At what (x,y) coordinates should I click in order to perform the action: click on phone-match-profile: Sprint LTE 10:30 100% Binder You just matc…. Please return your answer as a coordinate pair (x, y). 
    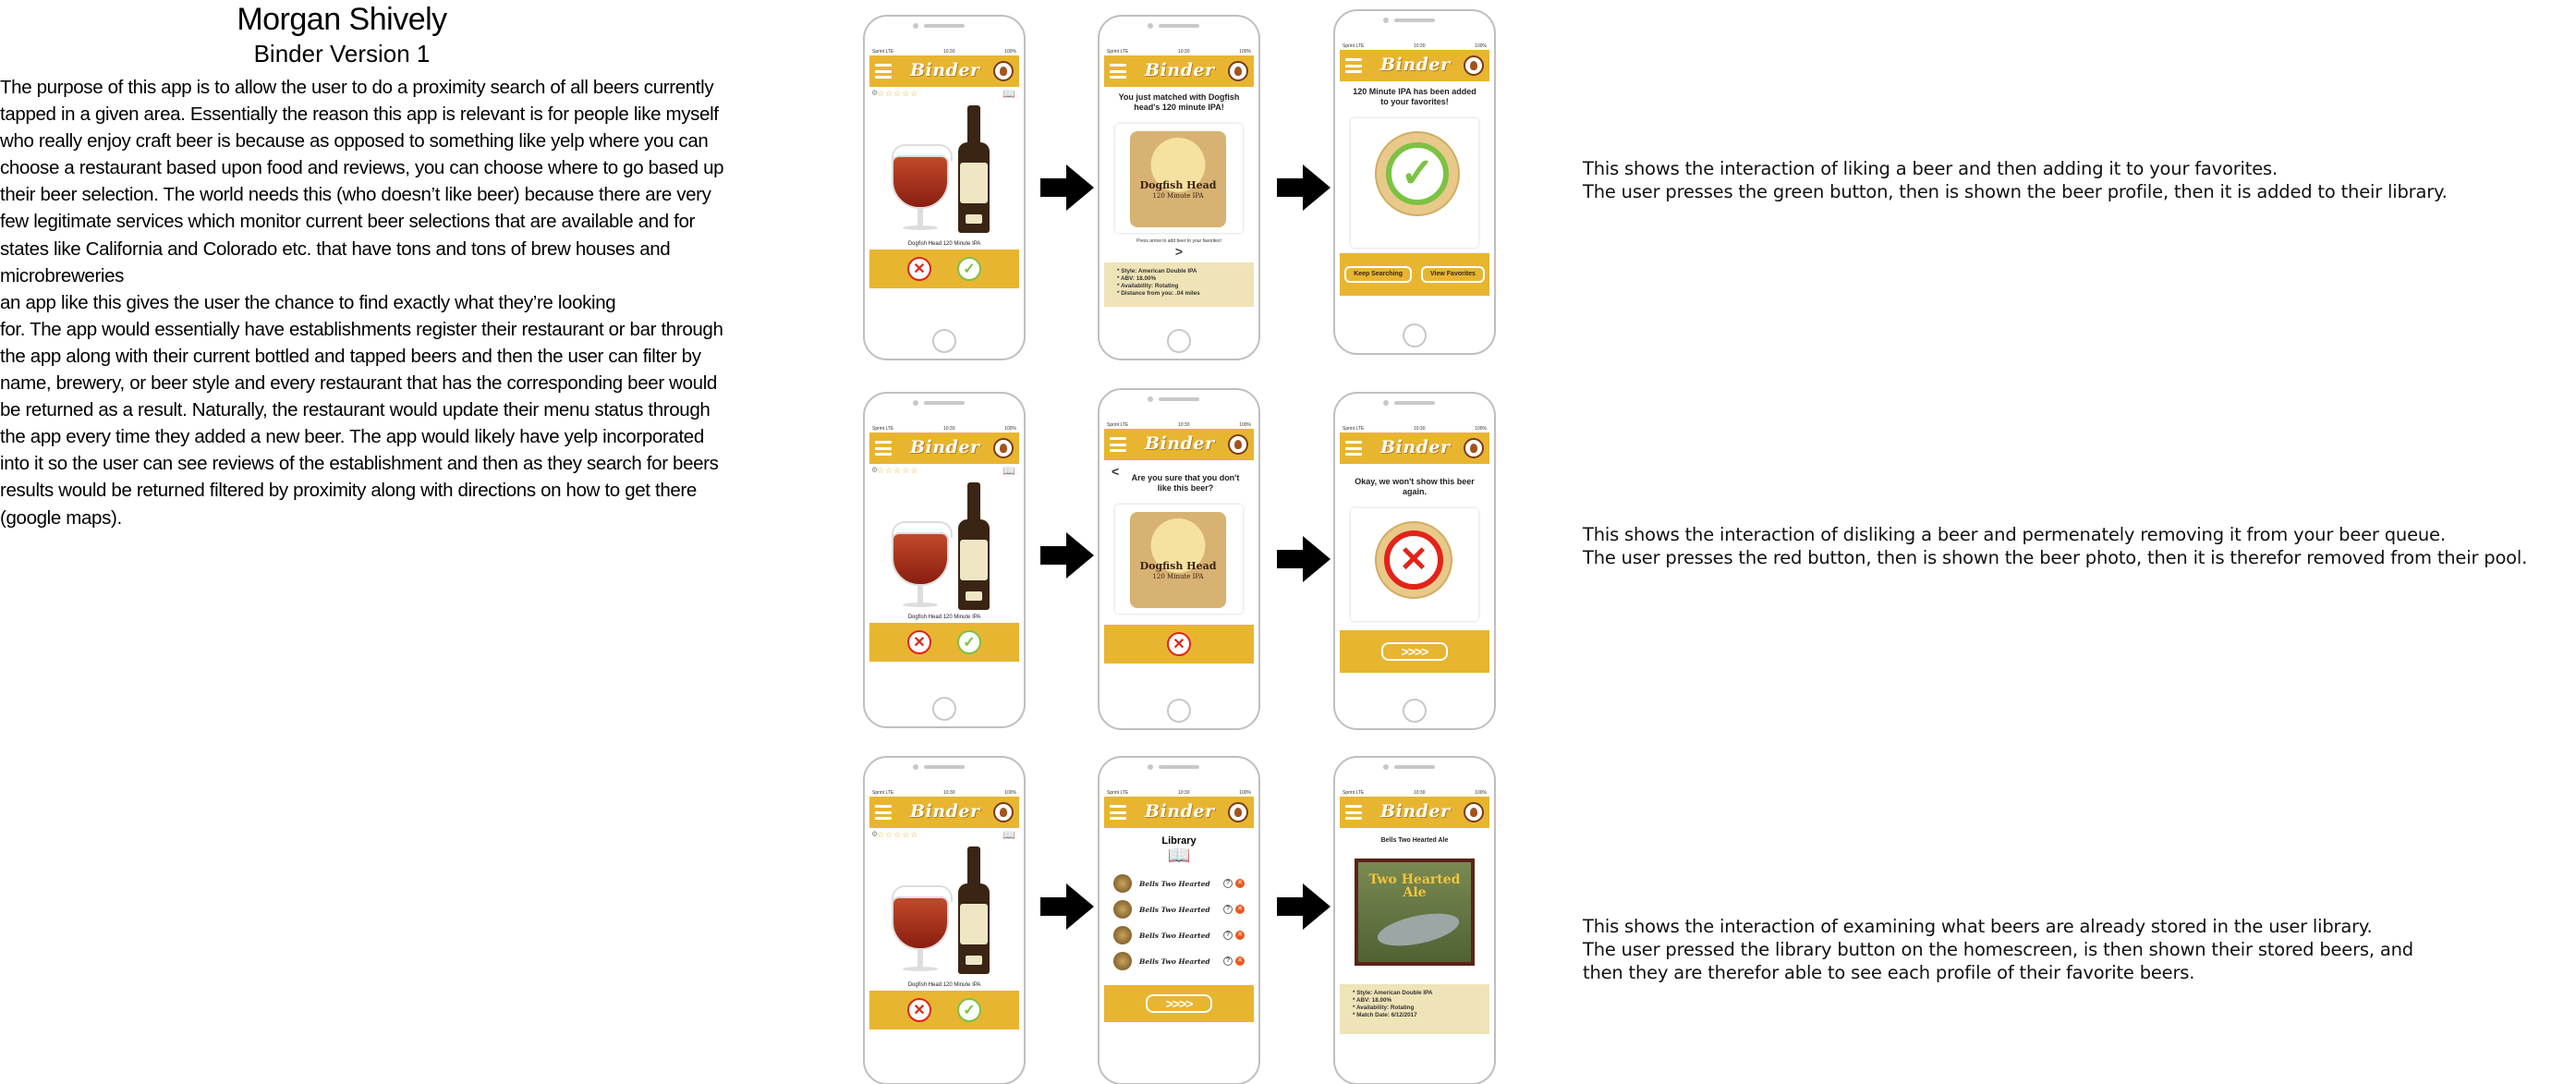
    Looking at the image, I should click on (1179, 187).